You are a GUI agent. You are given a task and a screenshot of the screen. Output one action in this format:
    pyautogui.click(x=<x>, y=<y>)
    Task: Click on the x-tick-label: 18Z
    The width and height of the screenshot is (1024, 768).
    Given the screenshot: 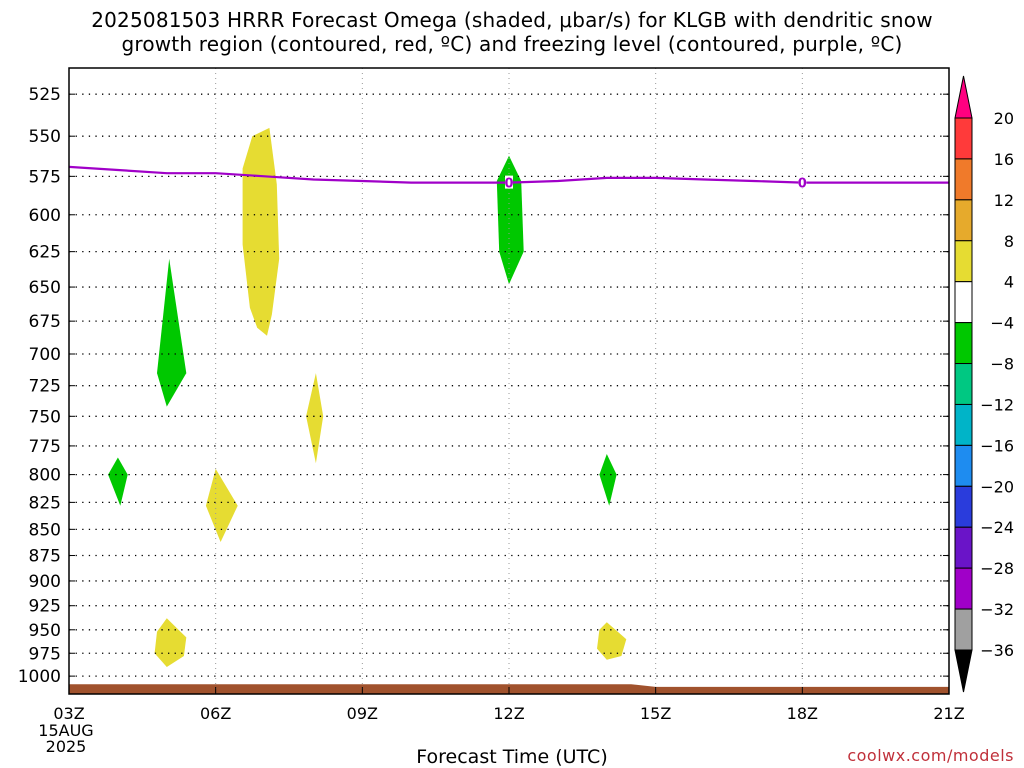 What is the action you would take?
    pyautogui.click(x=802, y=713)
    